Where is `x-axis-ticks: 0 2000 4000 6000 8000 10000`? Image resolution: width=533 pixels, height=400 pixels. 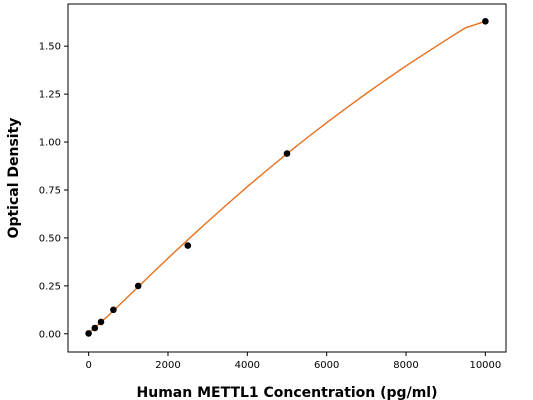
x-axis-ticks: 0 2000 4000 6000 8000 10000 is located at coordinates (293, 361).